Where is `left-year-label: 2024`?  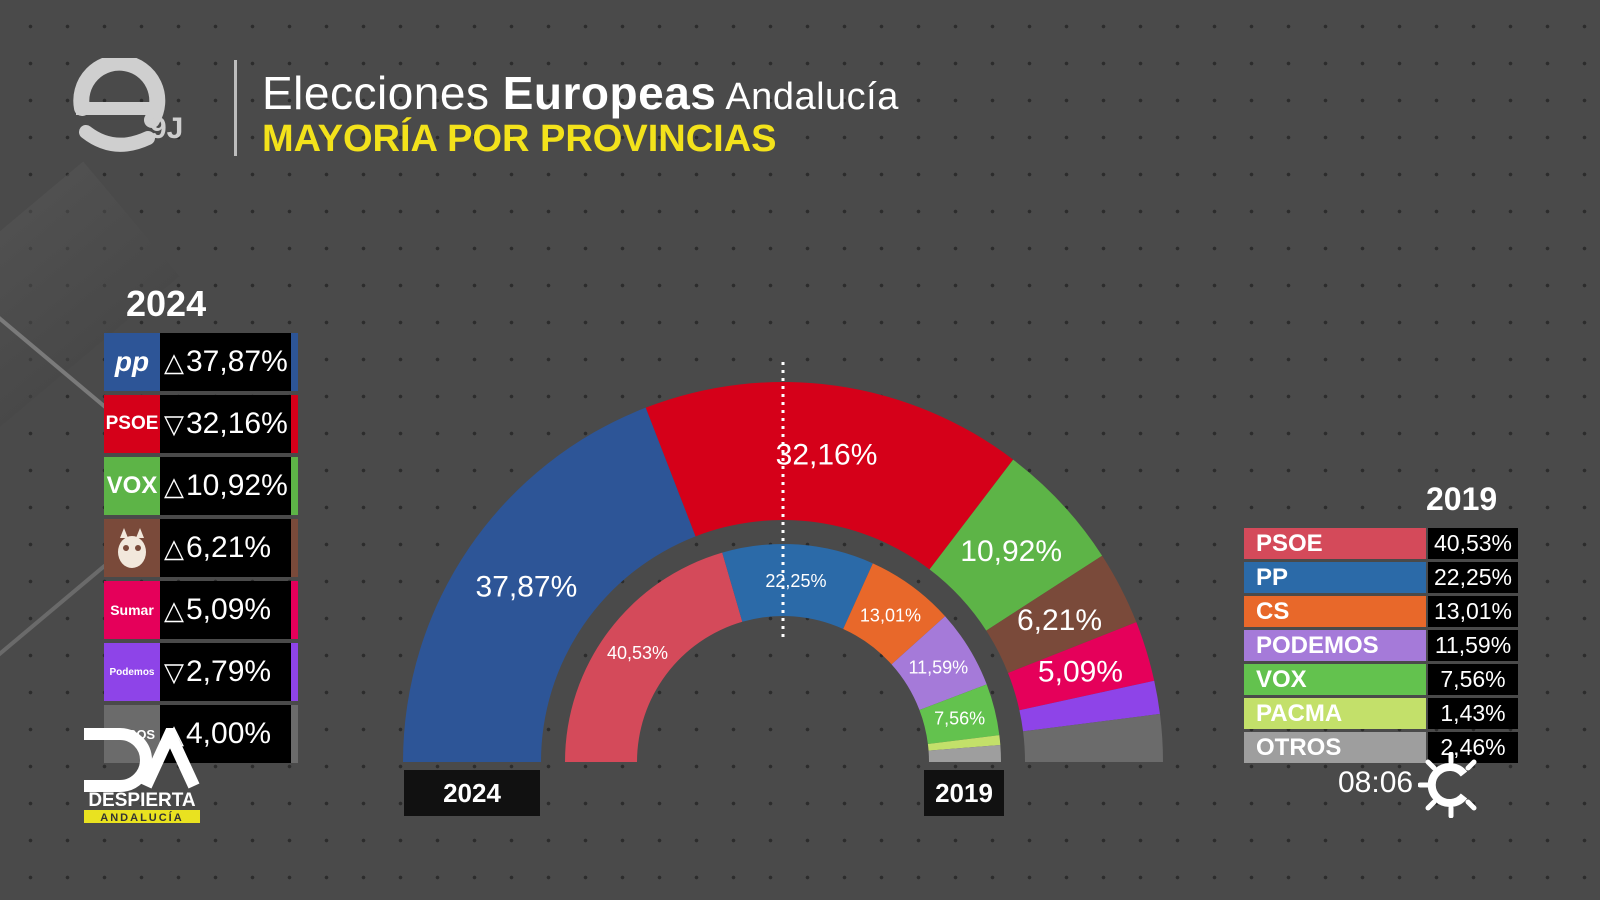 left-year-label: 2024 is located at coordinates (166, 303).